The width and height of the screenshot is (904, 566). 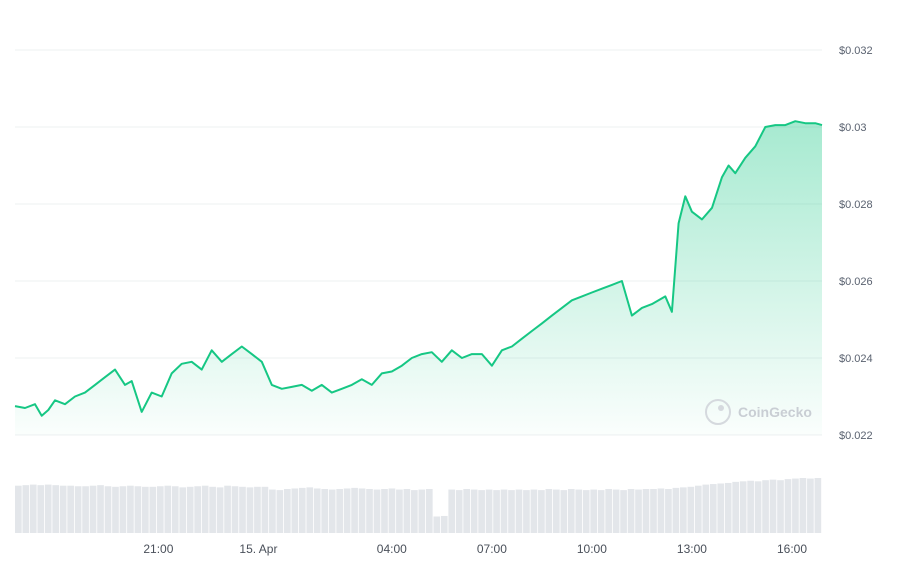 What do you see at coordinates (853, 128) in the screenshot?
I see `y-tick-label: $0.03` at bounding box center [853, 128].